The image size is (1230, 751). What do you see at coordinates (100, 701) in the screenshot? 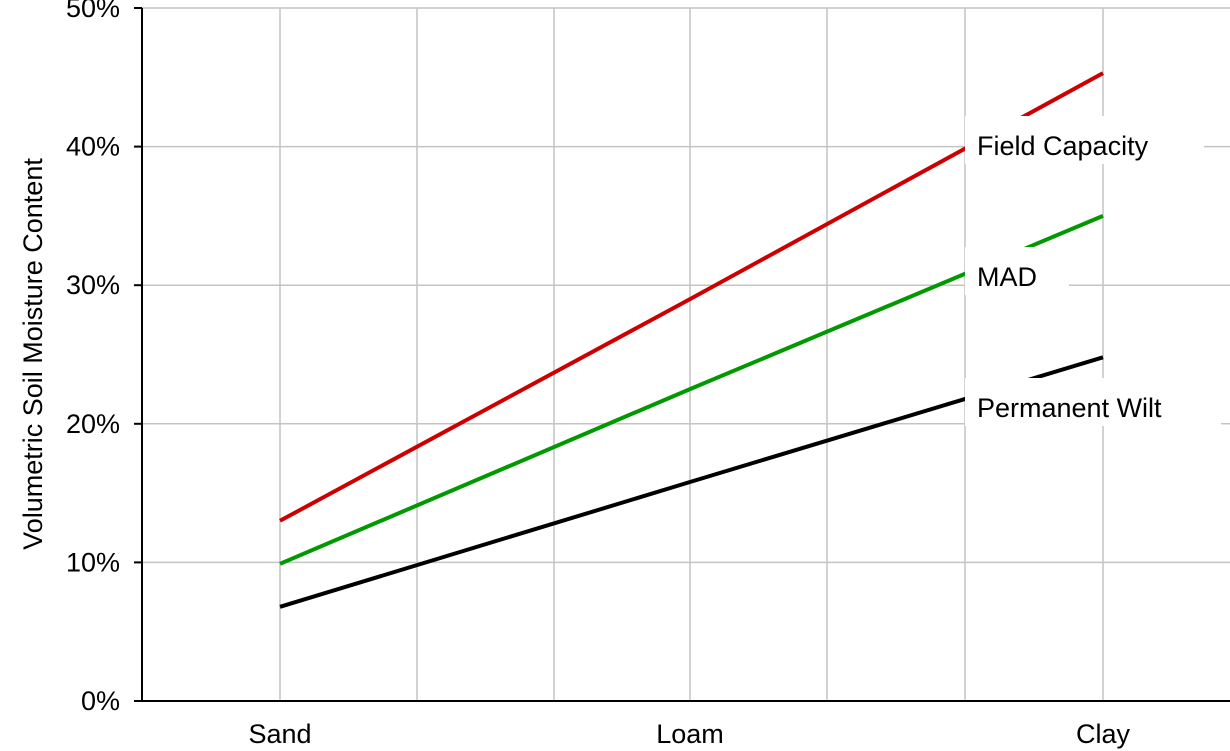
I see `y-tick-label: 0%` at bounding box center [100, 701].